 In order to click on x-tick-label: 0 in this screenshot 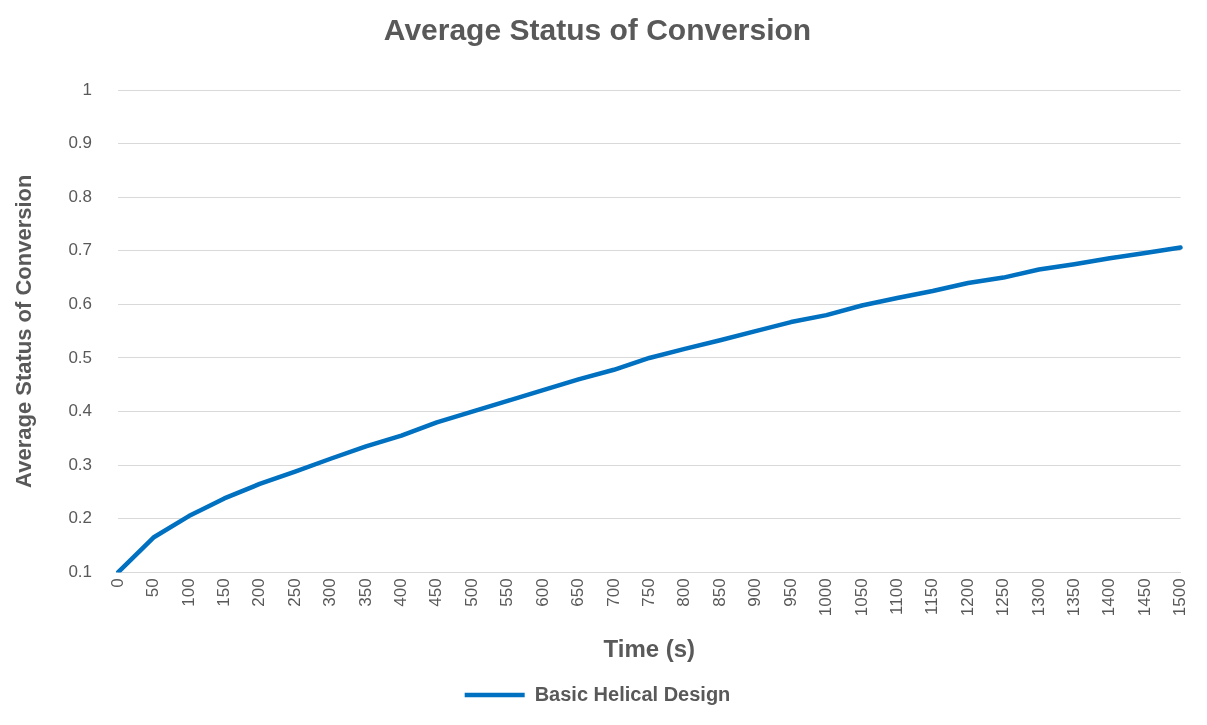, I will do `click(117, 583)`.